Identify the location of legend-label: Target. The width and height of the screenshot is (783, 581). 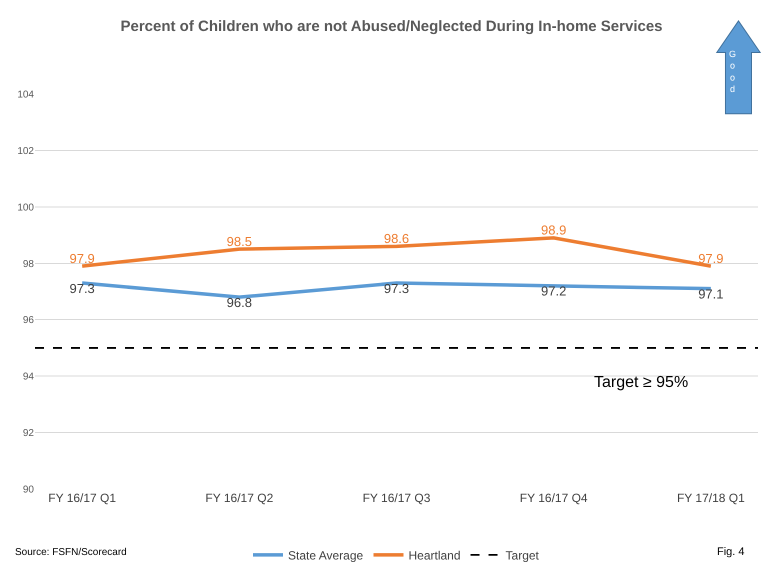
(523, 555).